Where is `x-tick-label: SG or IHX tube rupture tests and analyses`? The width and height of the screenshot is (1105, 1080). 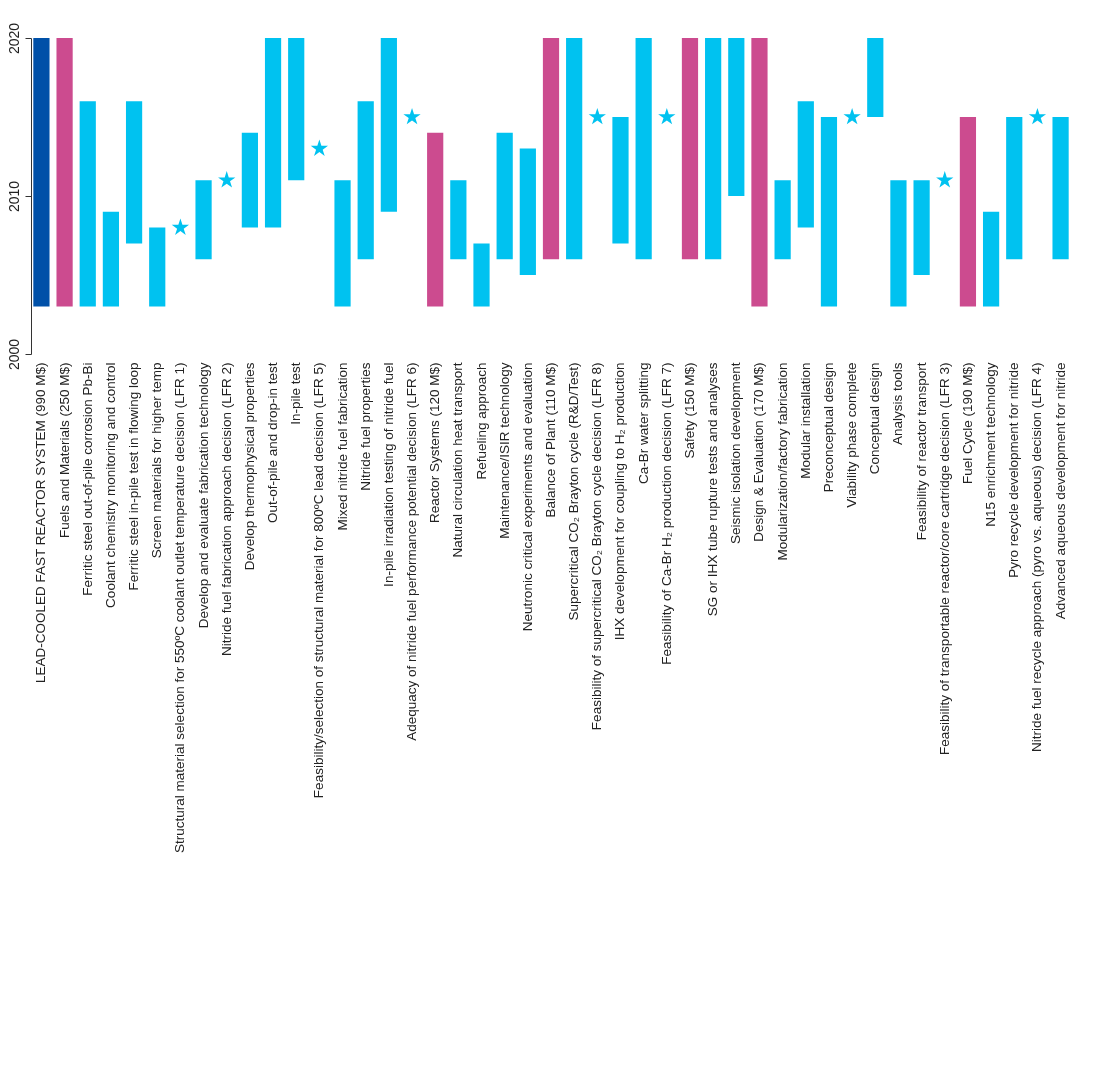
x-tick-label: SG or IHX tube rupture tests and analyses is located at coordinates (713, 489).